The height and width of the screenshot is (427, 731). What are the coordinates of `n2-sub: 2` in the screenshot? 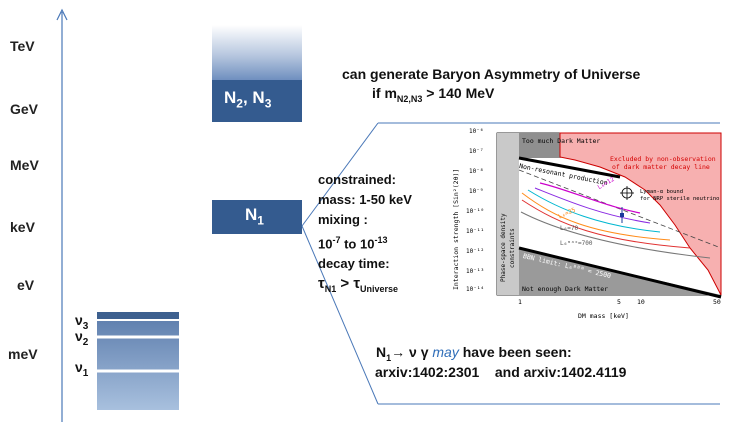 It's located at (239, 103).